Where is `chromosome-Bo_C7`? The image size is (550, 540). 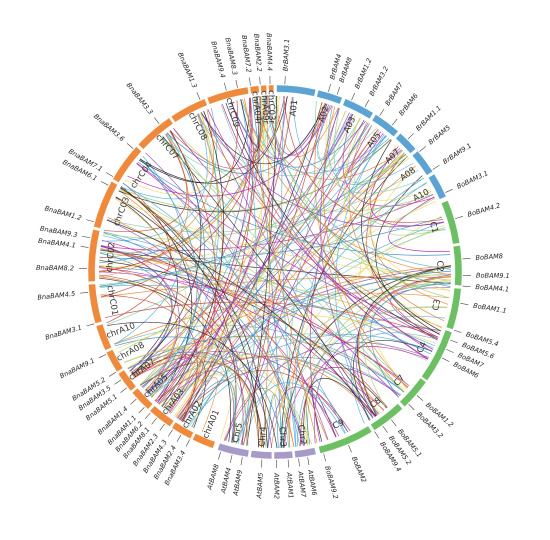 chromosome-Bo_C7 is located at coordinates (413, 392).